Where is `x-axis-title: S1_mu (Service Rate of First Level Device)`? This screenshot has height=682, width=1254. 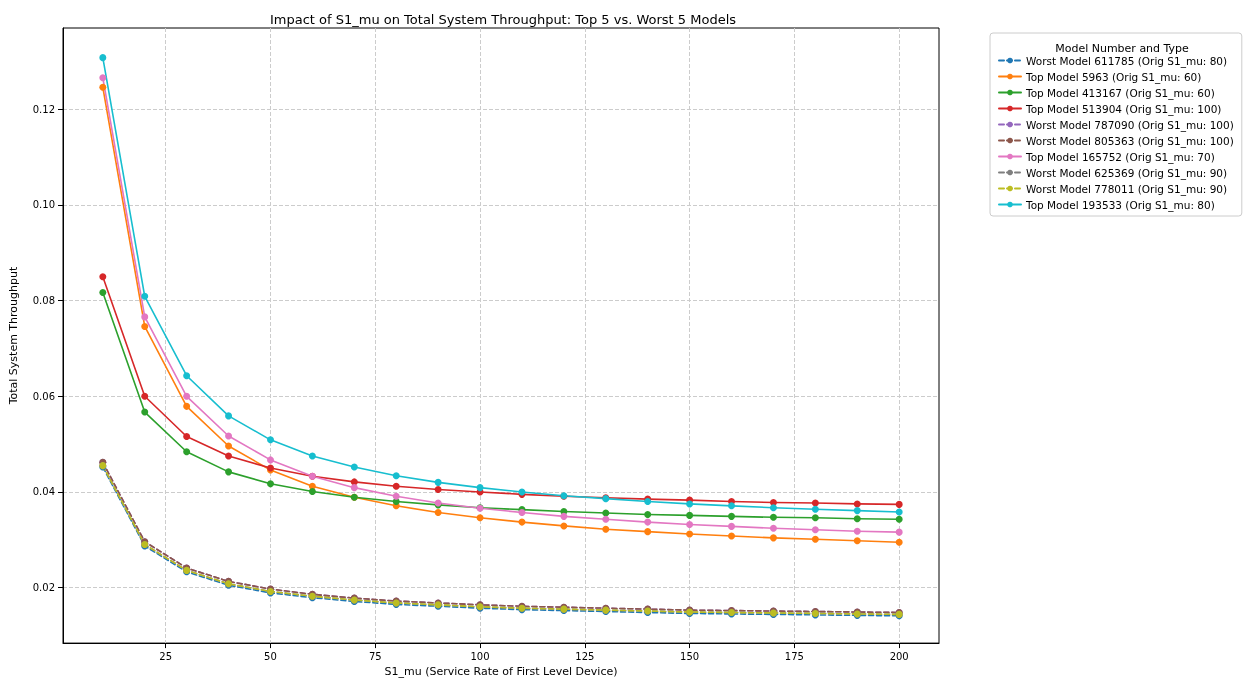
x-axis-title: S1_mu (Service Rate of First Level Device) is located at coordinates (501, 671).